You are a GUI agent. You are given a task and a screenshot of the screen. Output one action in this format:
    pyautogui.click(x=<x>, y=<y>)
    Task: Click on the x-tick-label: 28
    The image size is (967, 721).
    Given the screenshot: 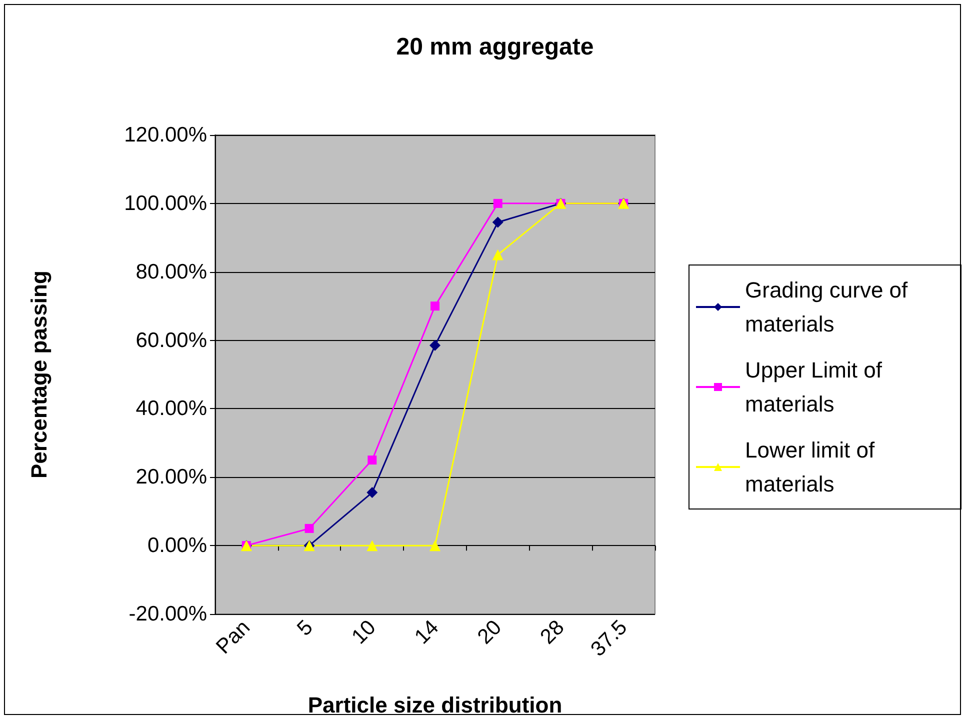 What is the action you would take?
    pyautogui.click(x=552, y=632)
    